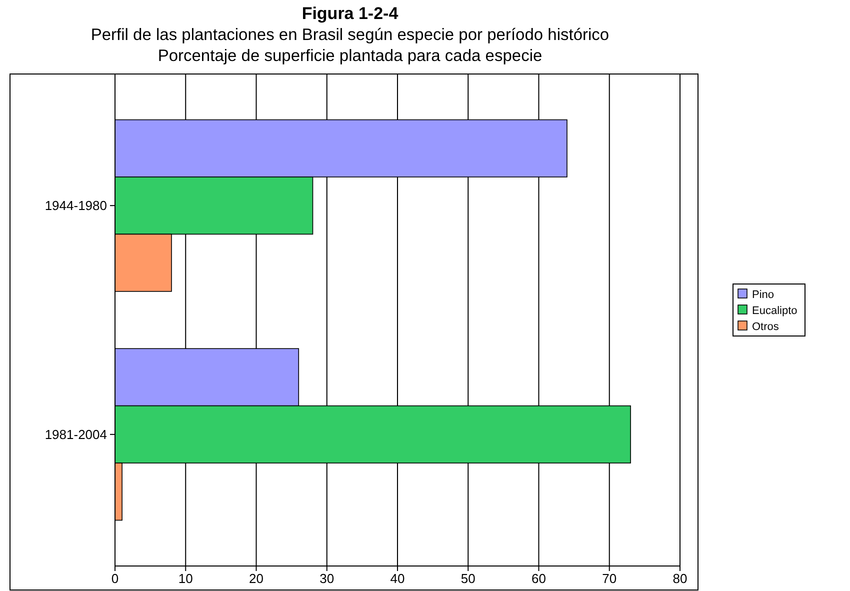 The height and width of the screenshot is (591, 850). Describe the element at coordinates (766, 327) in the screenshot. I see `legend-label: Otros` at that location.